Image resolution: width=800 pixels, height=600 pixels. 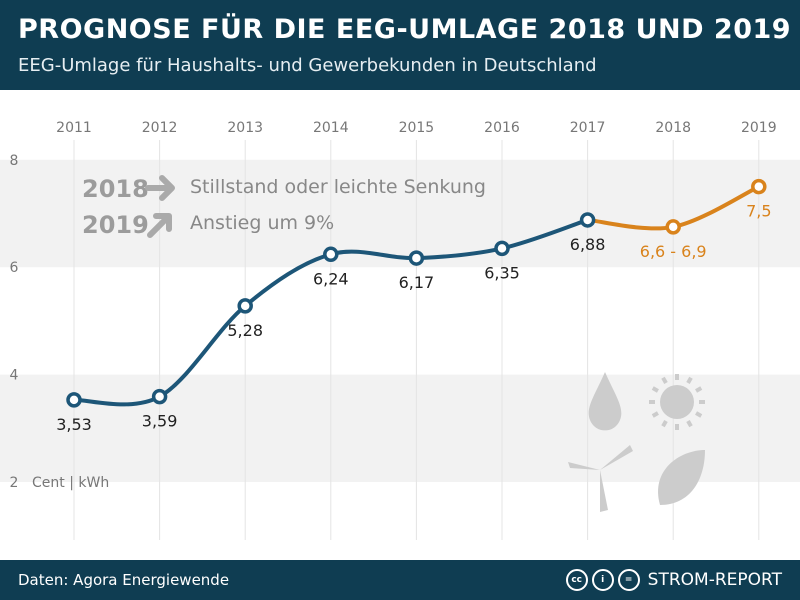 I want to click on source-text: Daten: Agora Energiewende, so click(x=124, y=580).